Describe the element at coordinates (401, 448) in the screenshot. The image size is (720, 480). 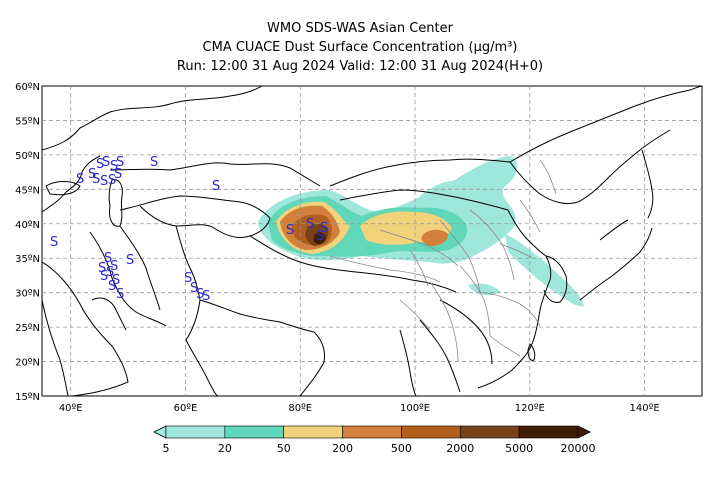
I see `legend-label: 500` at that location.